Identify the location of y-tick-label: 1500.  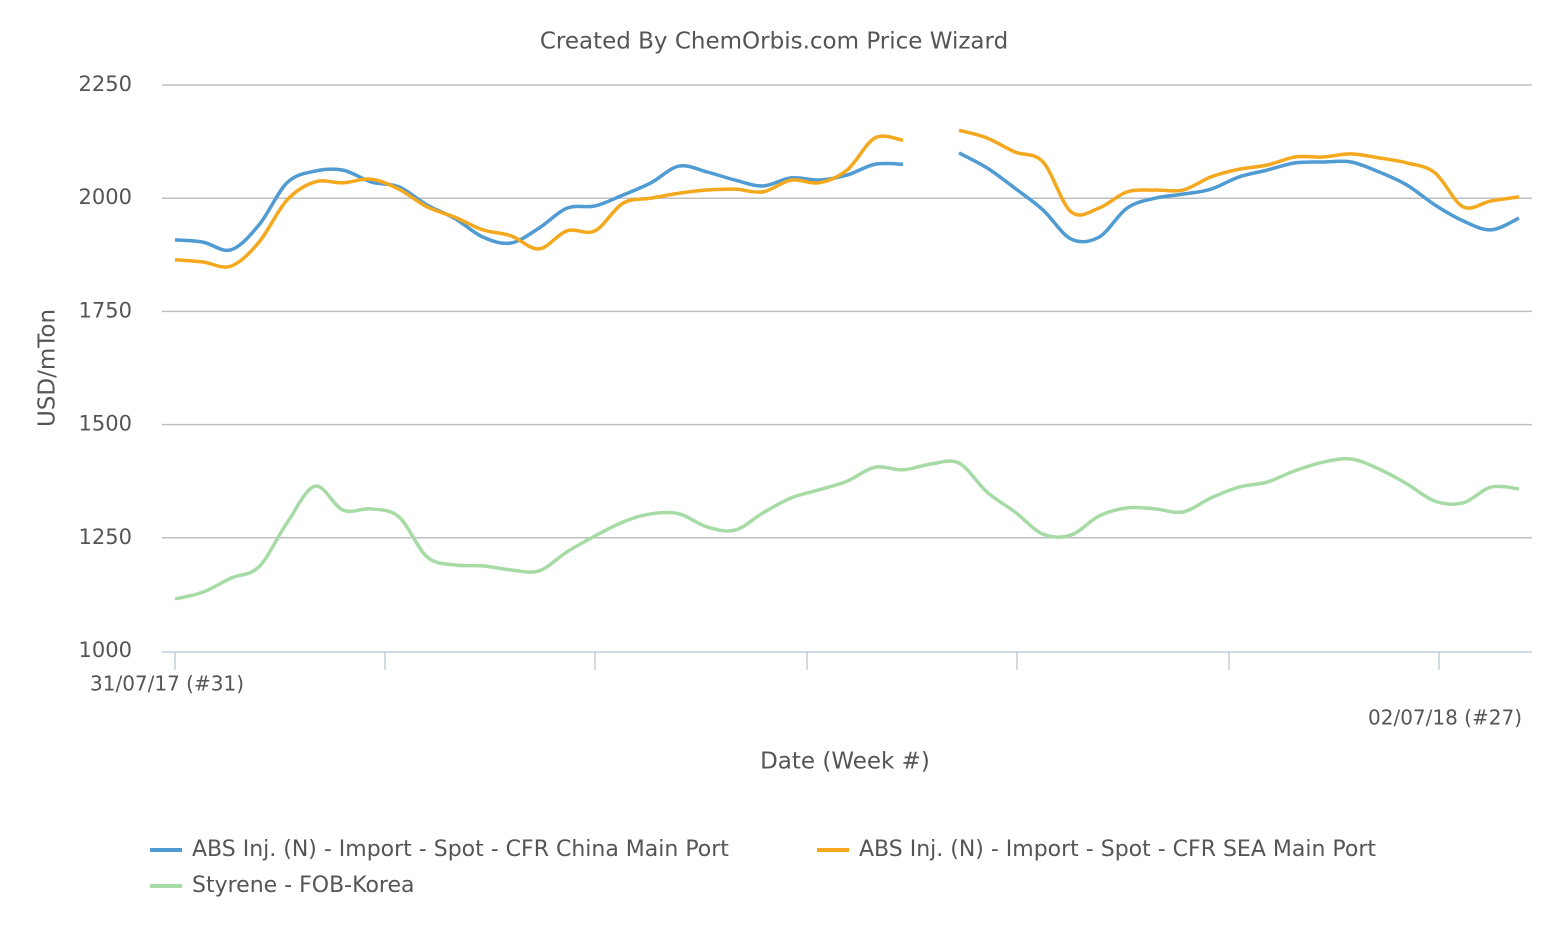
(105, 424).